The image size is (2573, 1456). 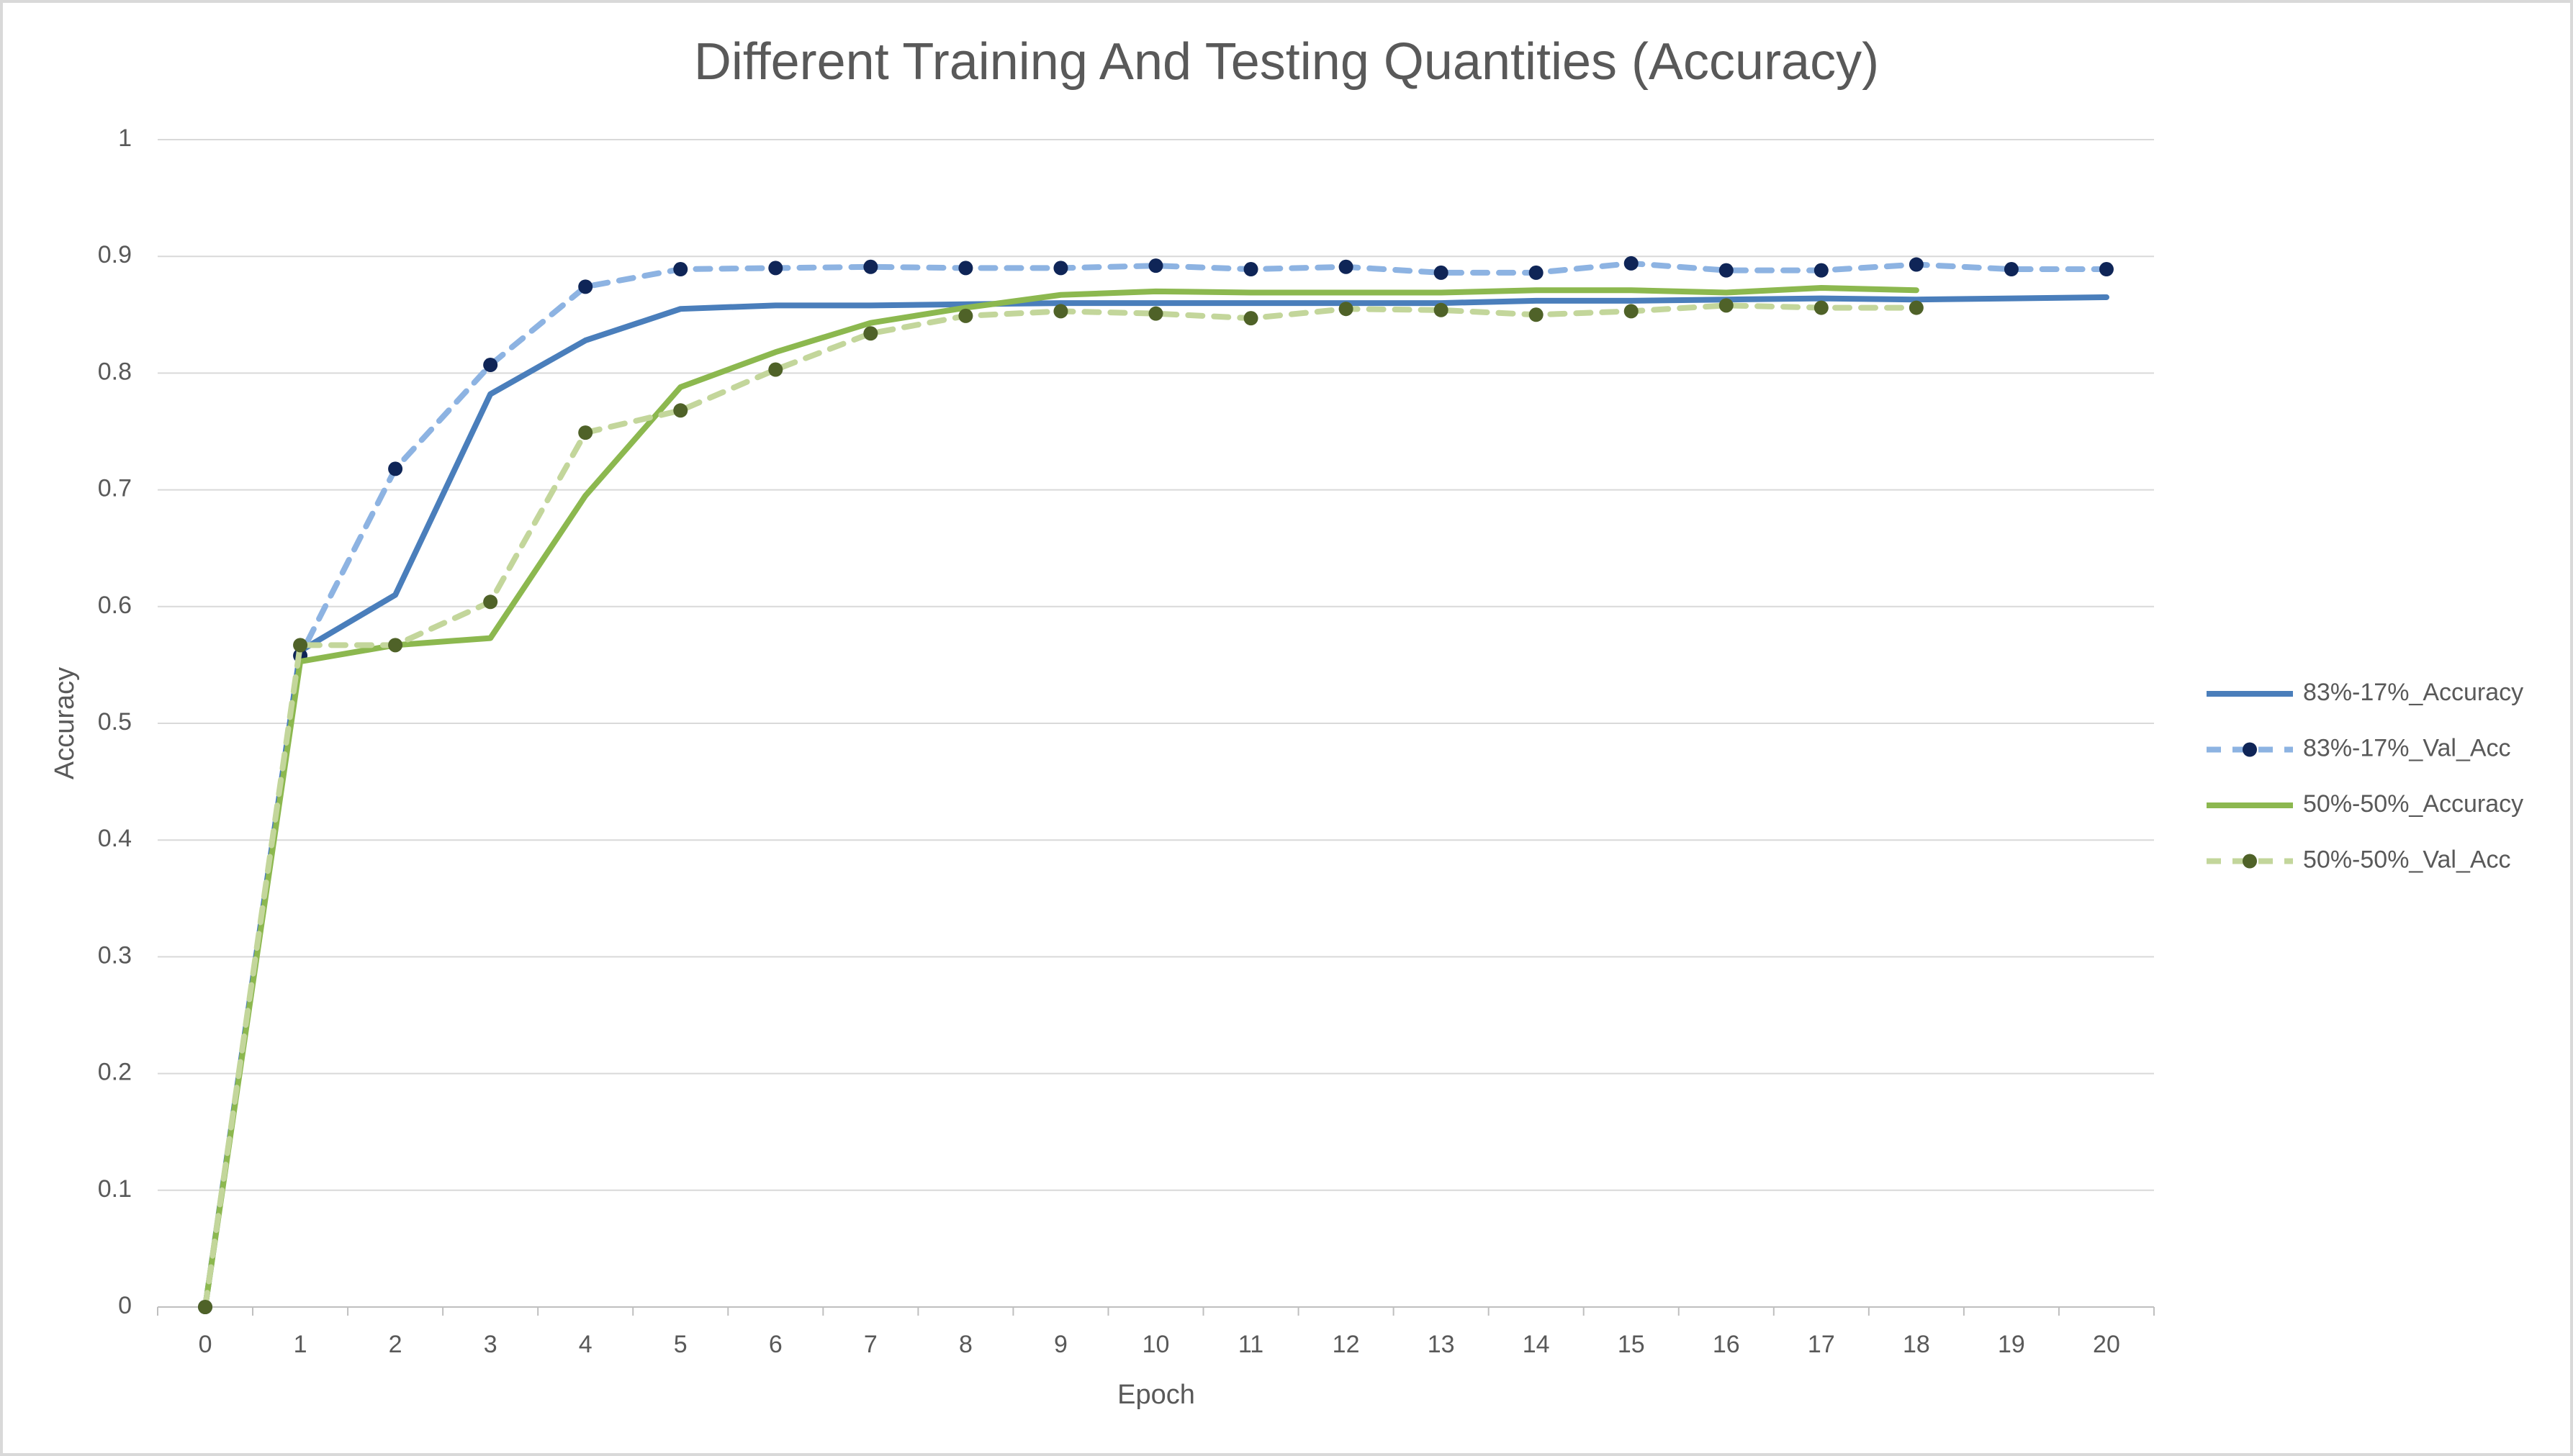 What do you see at coordinates (681, 1344) in the screenshot?
I see `x-tick-label: 5` at bounding box center [681, 1344].